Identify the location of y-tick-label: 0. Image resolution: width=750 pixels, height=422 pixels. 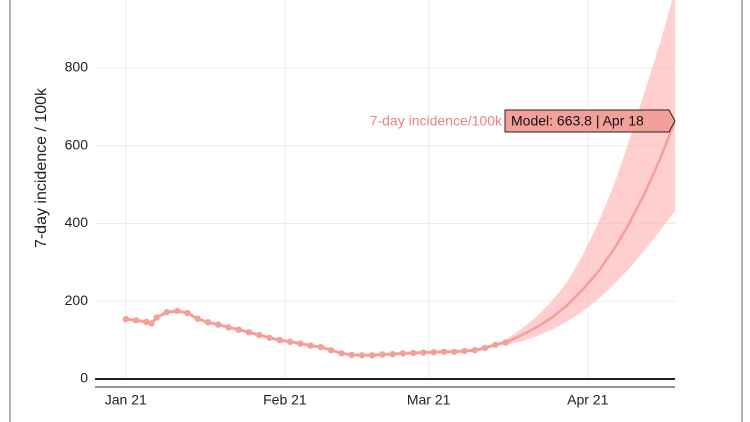
(84, 378).